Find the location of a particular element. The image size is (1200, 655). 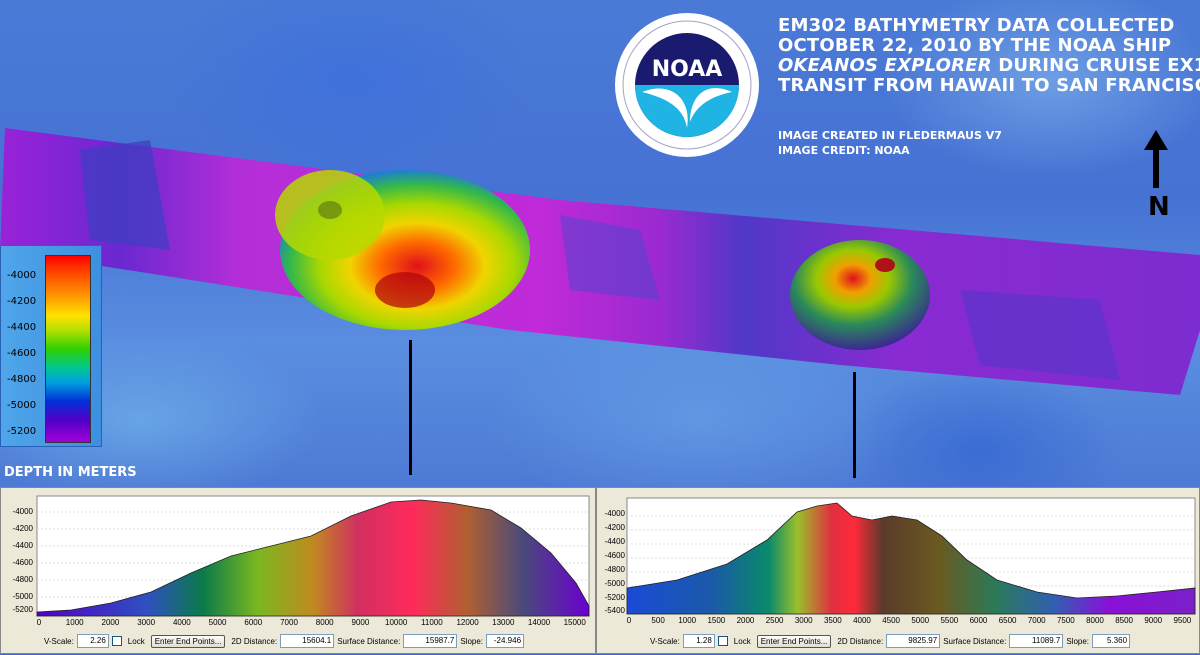

distance-2d-field: 15604.1 is located at coordinates (307, 641).